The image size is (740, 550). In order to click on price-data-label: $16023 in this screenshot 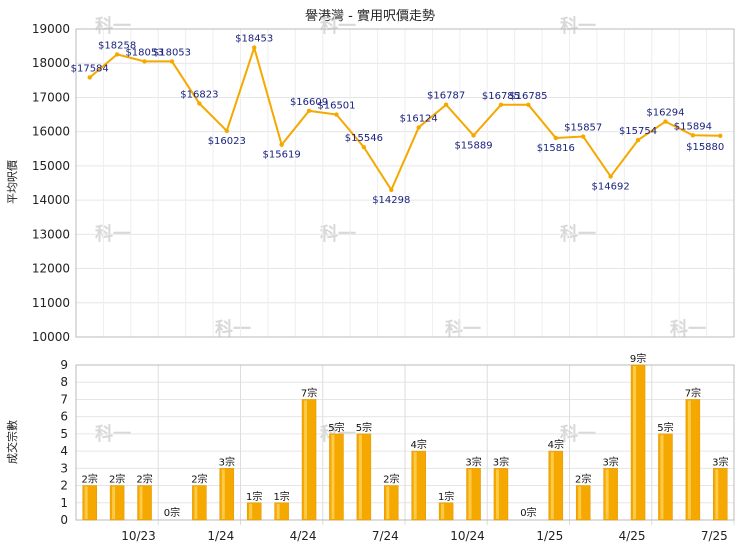, I will do `click(227, 141)`.